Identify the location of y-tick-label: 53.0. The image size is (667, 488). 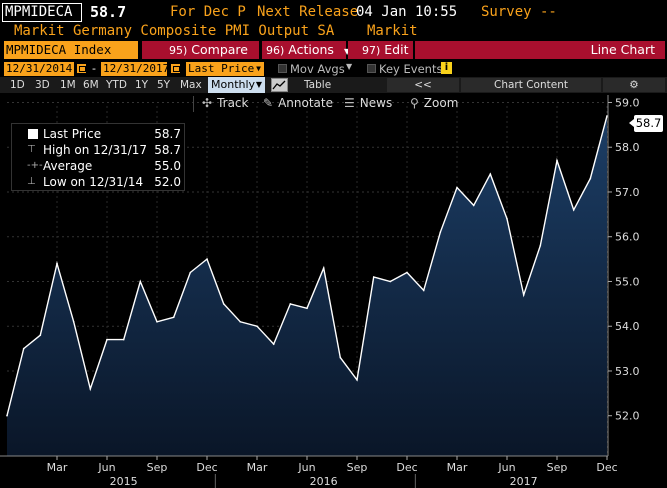
(627, 371).